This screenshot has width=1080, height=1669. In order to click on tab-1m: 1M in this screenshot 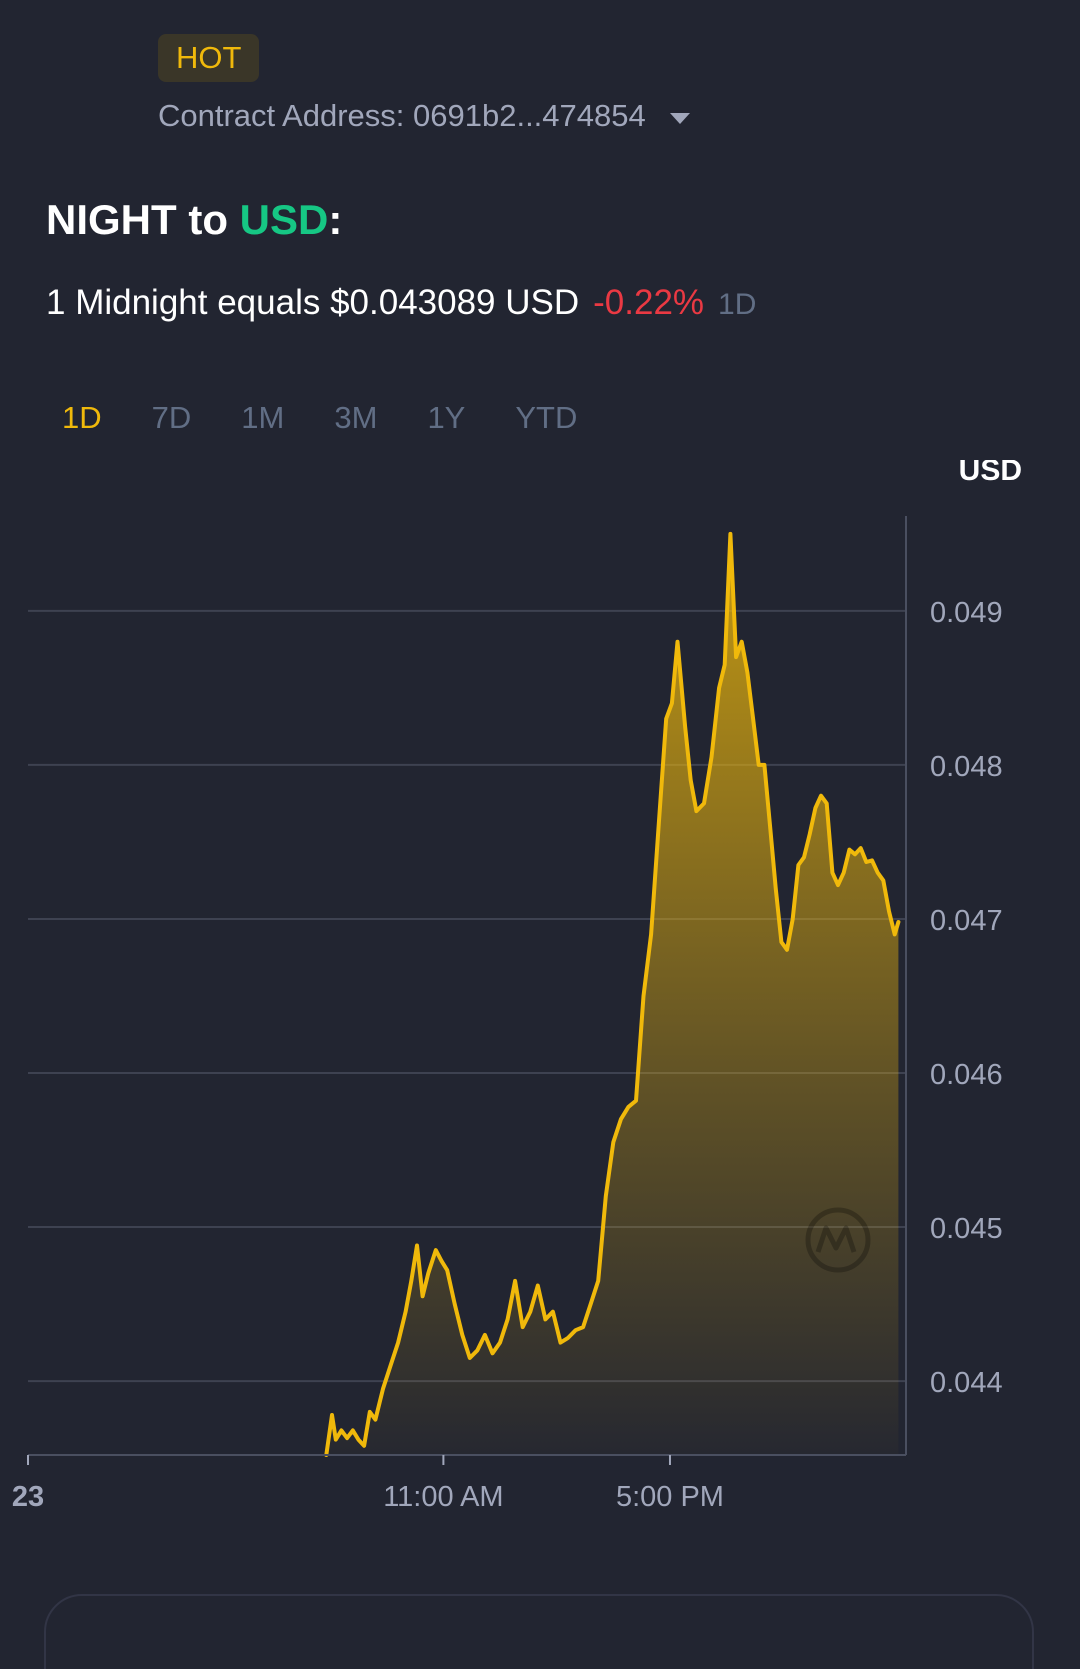, I will do `click(263, 417)`.